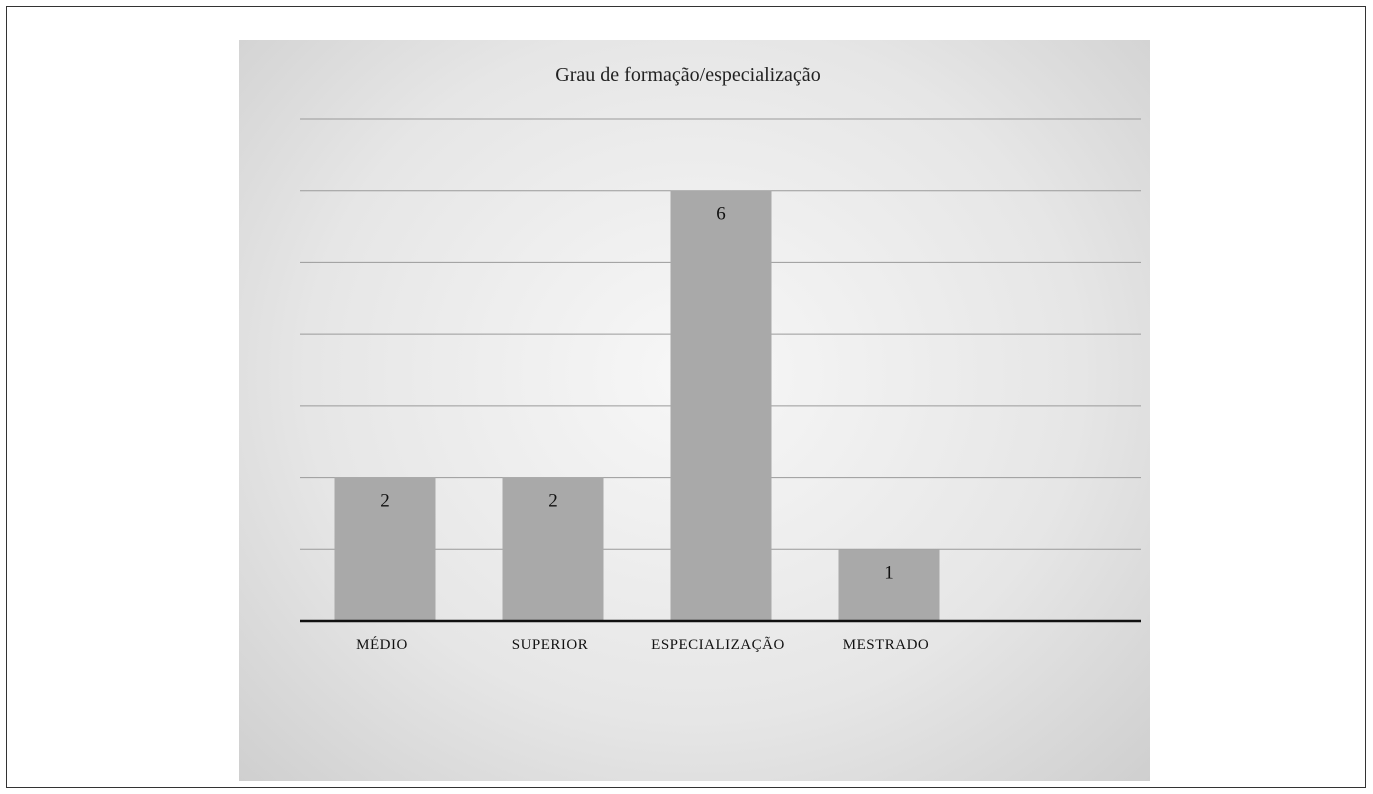 Image resolution: width=1373 pixels, height=794 pixels. Describe the element at coordinates (718, 645) in the screenshot. I see `category-label: ESPECIALIZAÇÃO` at that location.